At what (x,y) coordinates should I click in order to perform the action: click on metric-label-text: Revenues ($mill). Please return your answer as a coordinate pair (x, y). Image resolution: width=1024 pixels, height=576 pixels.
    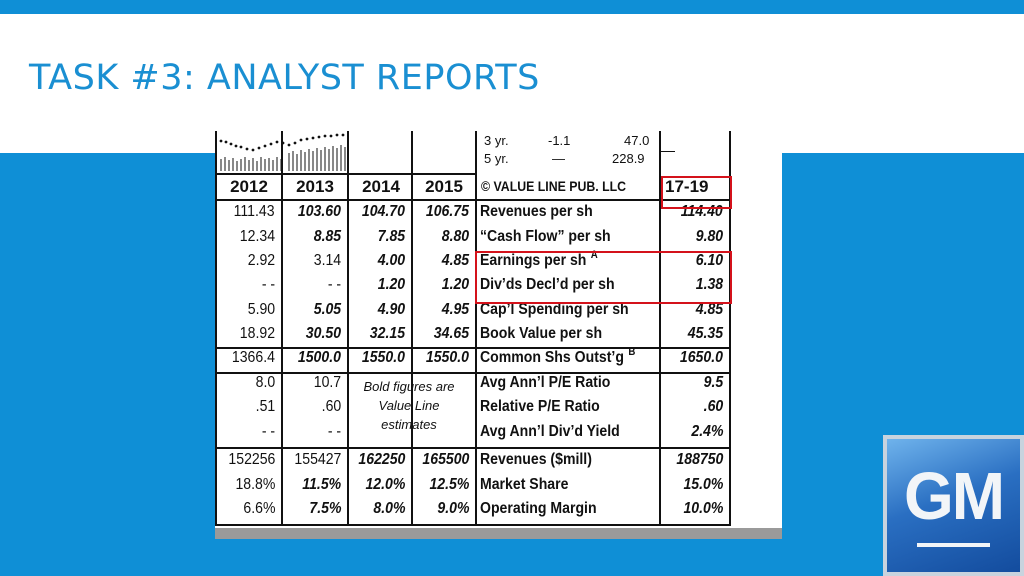
    Looking at the image, I should click on (536, 459).